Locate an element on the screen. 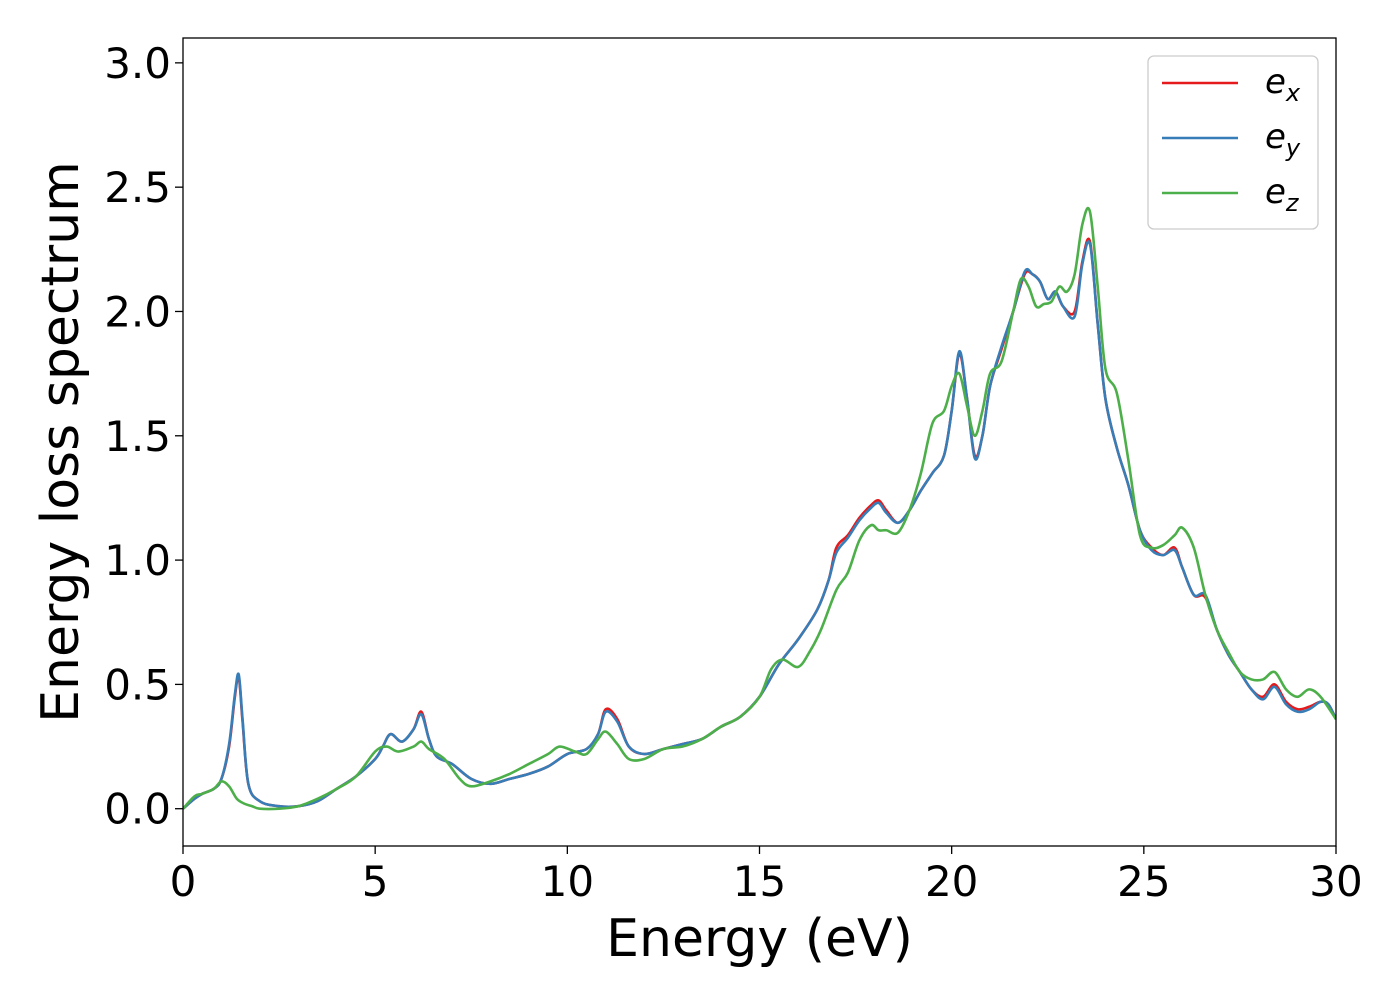  legend-entry-ex: ex is located at coordinates (1283, 84).